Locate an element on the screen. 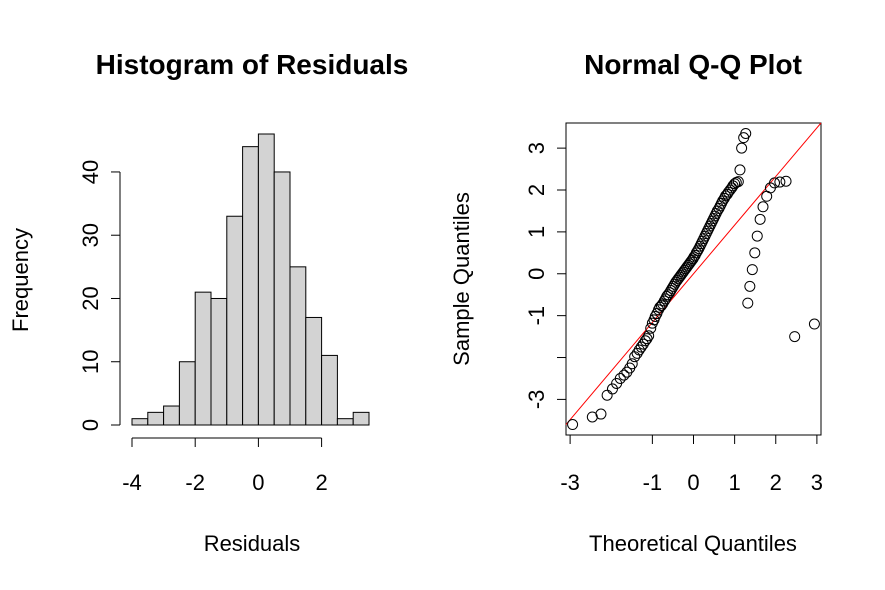  qq-y-axis: -3 -1 0 1 2 3 is located at coordinates (545, 275).